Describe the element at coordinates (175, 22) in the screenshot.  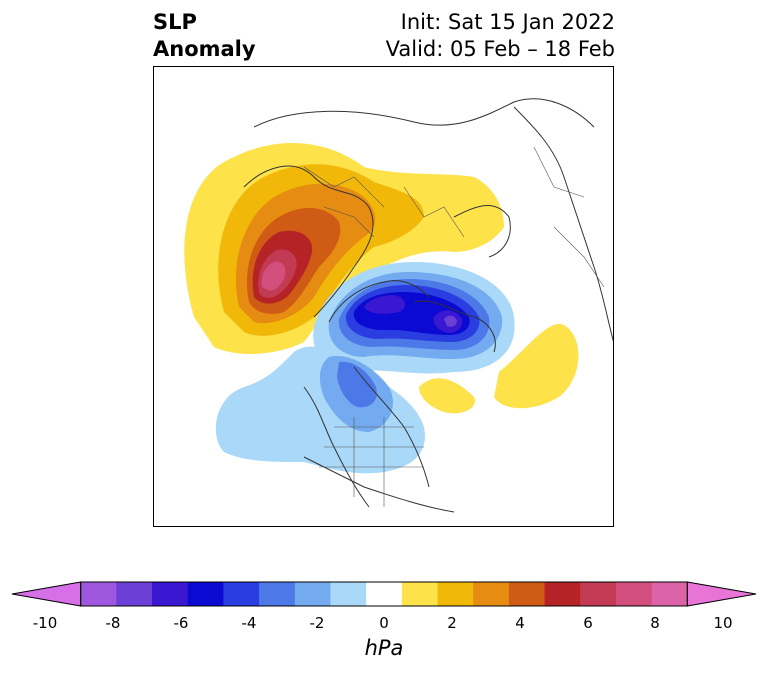
I see `title-variable: SLP` at that location.